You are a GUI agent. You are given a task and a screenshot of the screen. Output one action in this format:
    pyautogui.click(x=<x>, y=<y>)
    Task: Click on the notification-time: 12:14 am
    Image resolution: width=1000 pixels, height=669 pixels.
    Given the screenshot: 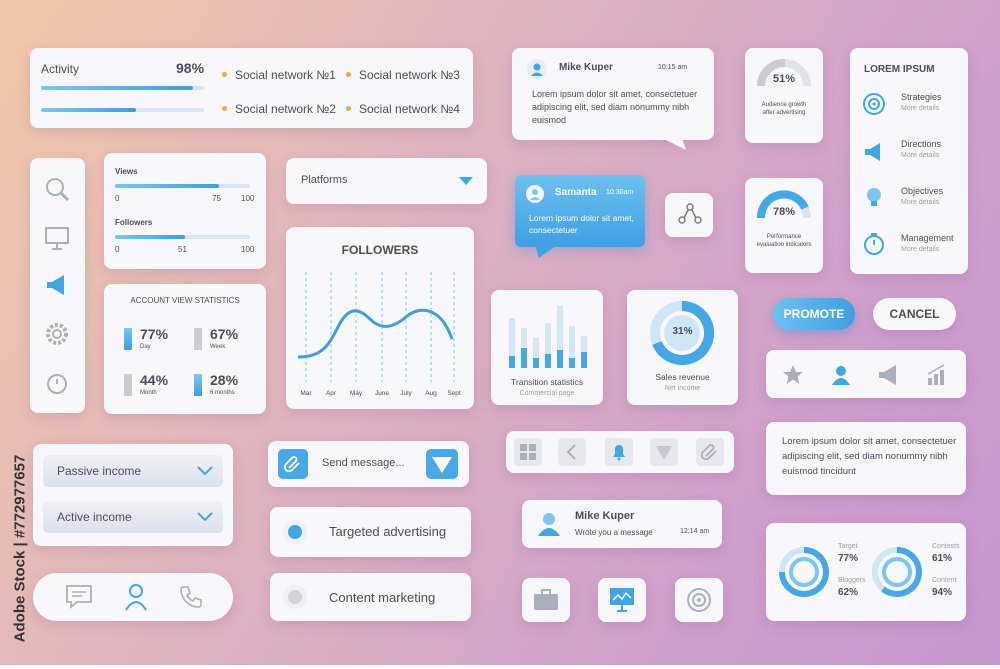 What is the action you would take?
    pyautogui.click(x=695, y=531)
    